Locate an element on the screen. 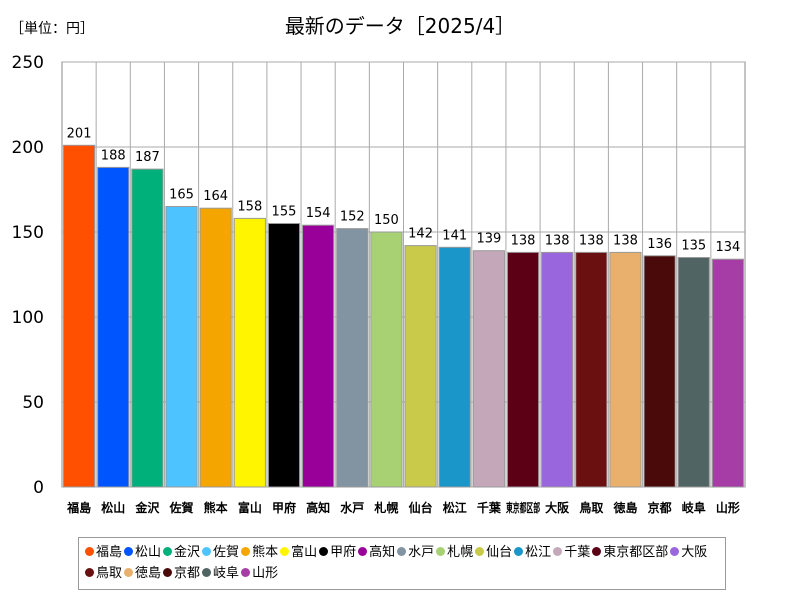 This screenshot has height=600, width=800. legend-label: 福島 is located at coordinates (109, 552).